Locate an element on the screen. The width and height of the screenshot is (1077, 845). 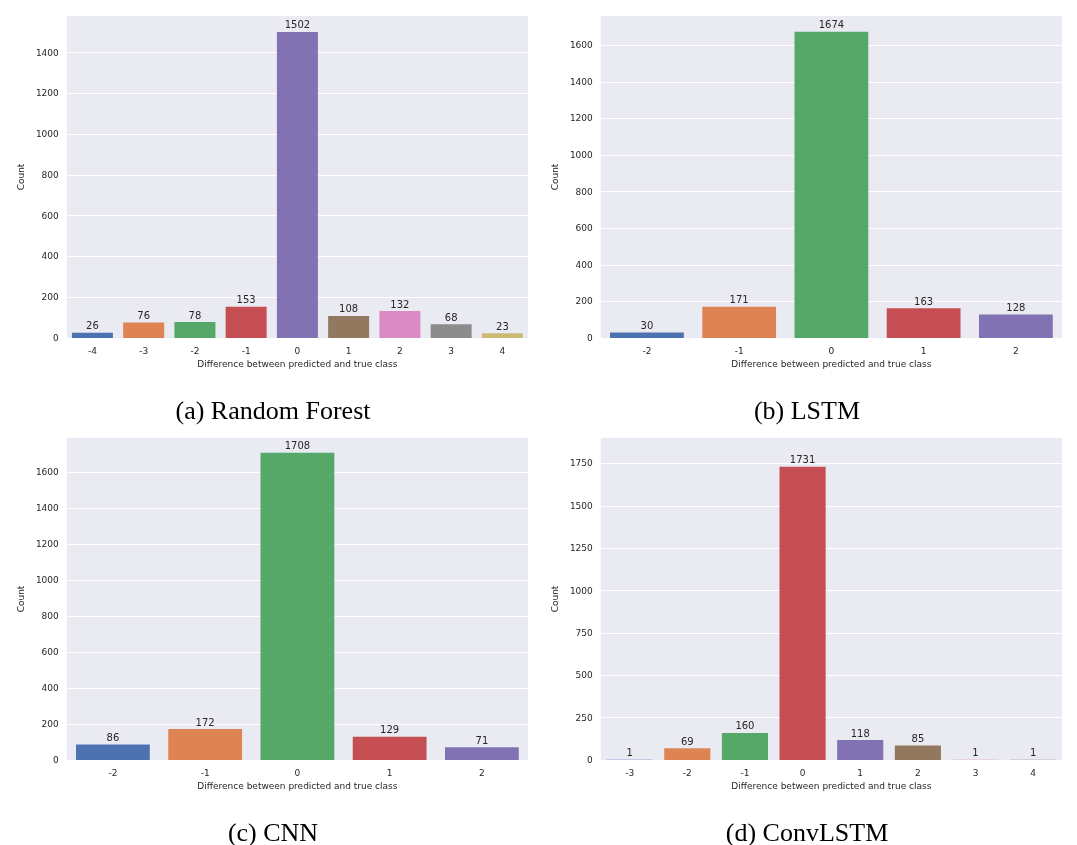
data-label: 1674 is located at coordinates (831, 25).